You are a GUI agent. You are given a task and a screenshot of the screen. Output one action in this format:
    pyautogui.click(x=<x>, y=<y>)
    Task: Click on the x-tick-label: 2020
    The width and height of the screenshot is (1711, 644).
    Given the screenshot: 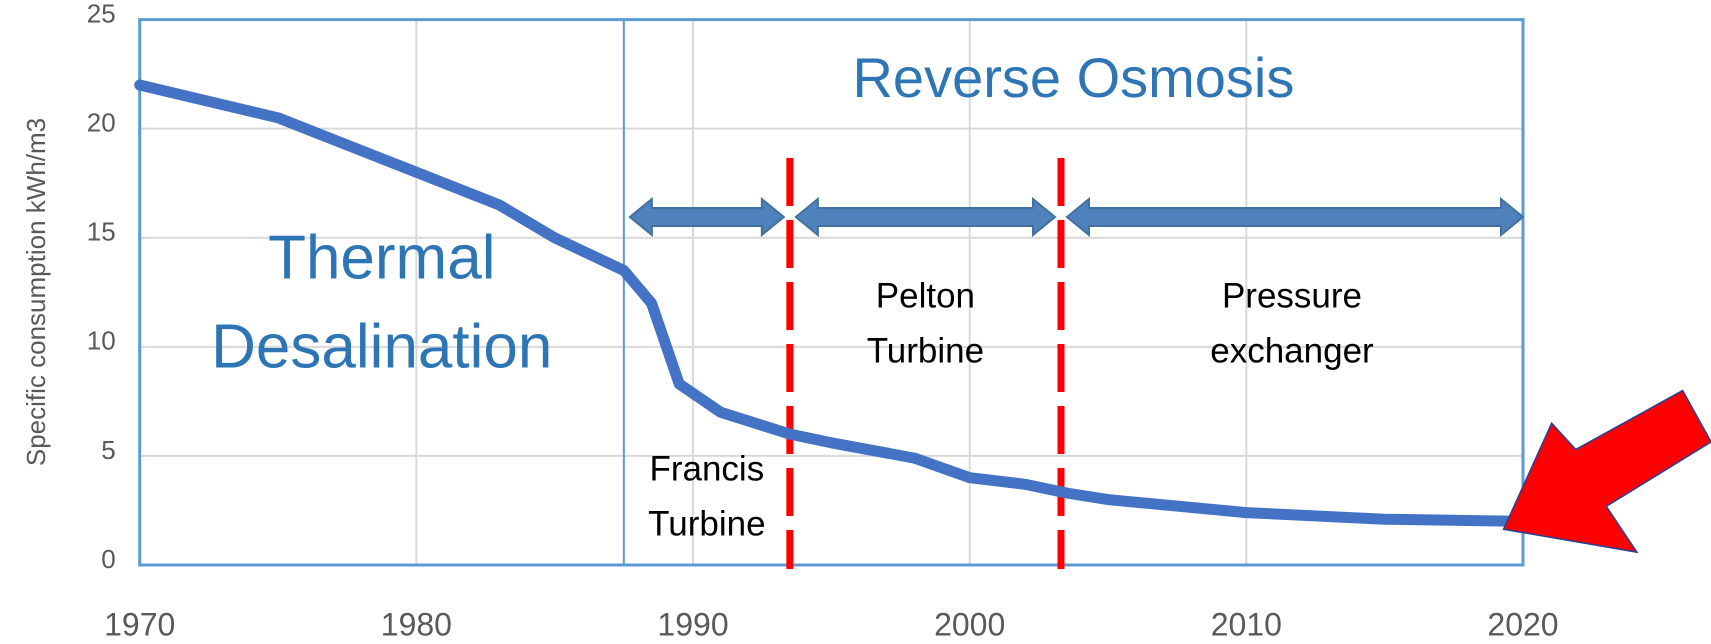 What is the action you would take?
    pyautogui.click(x=1522, y=624)
    